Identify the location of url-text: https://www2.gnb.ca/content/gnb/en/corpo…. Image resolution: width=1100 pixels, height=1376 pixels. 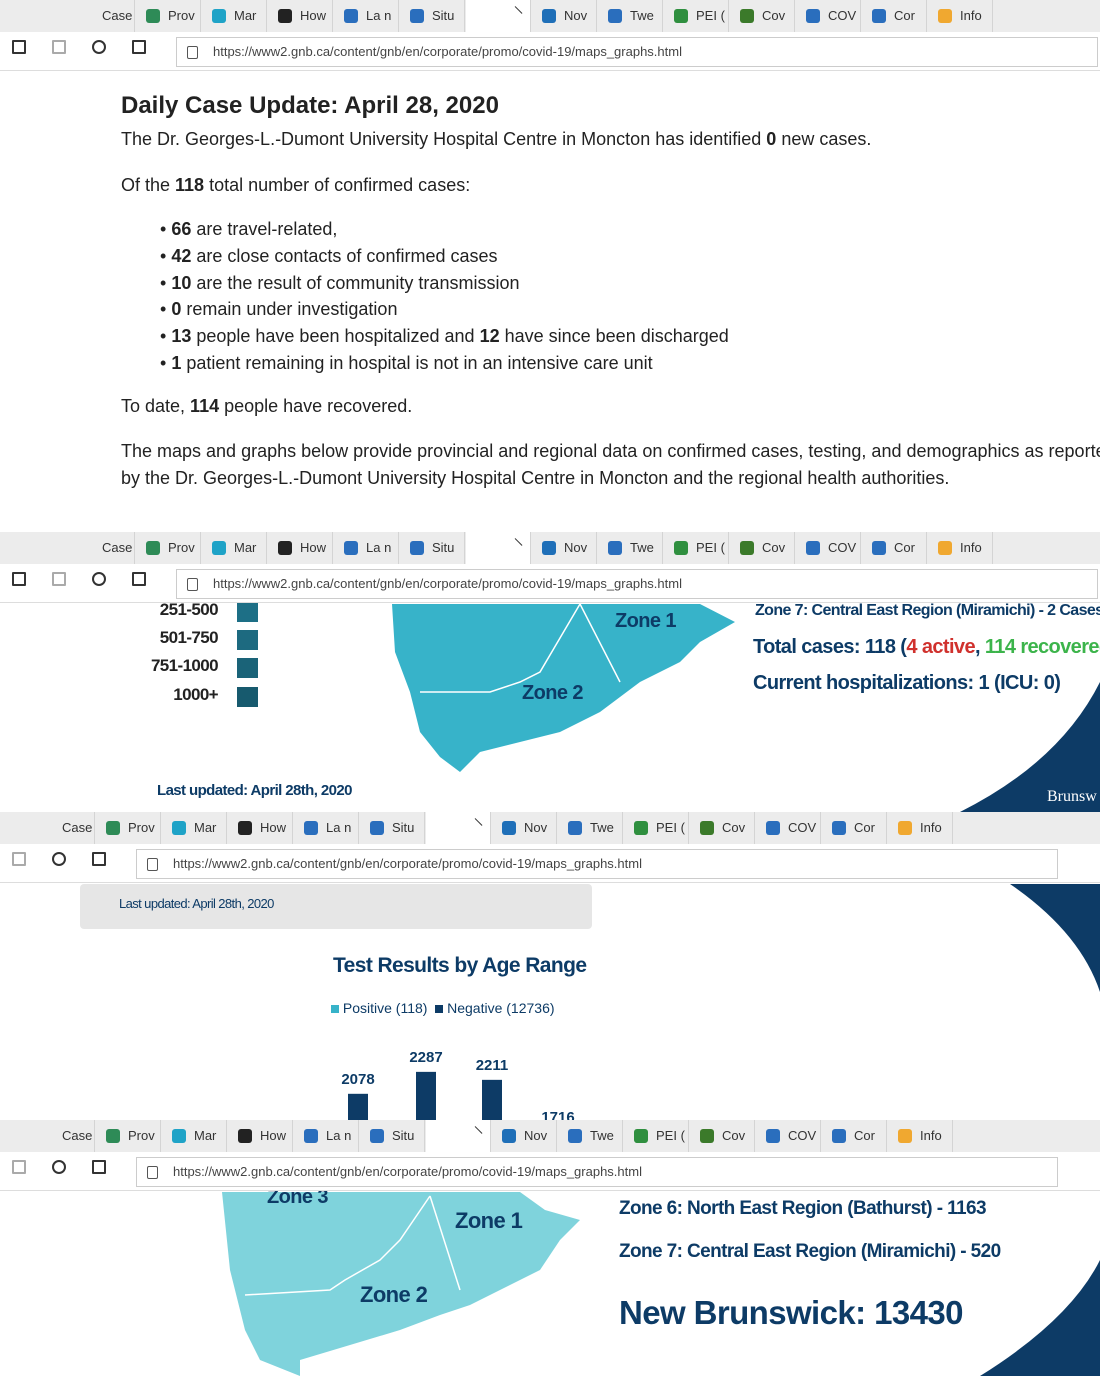
(407, 1171).